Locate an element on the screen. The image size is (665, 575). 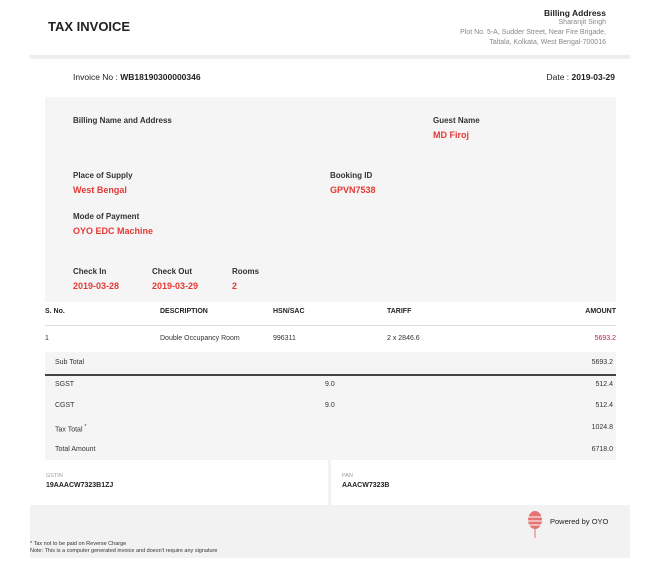
tax-total-label: Tax Total * is located at coordinates (70, 428).